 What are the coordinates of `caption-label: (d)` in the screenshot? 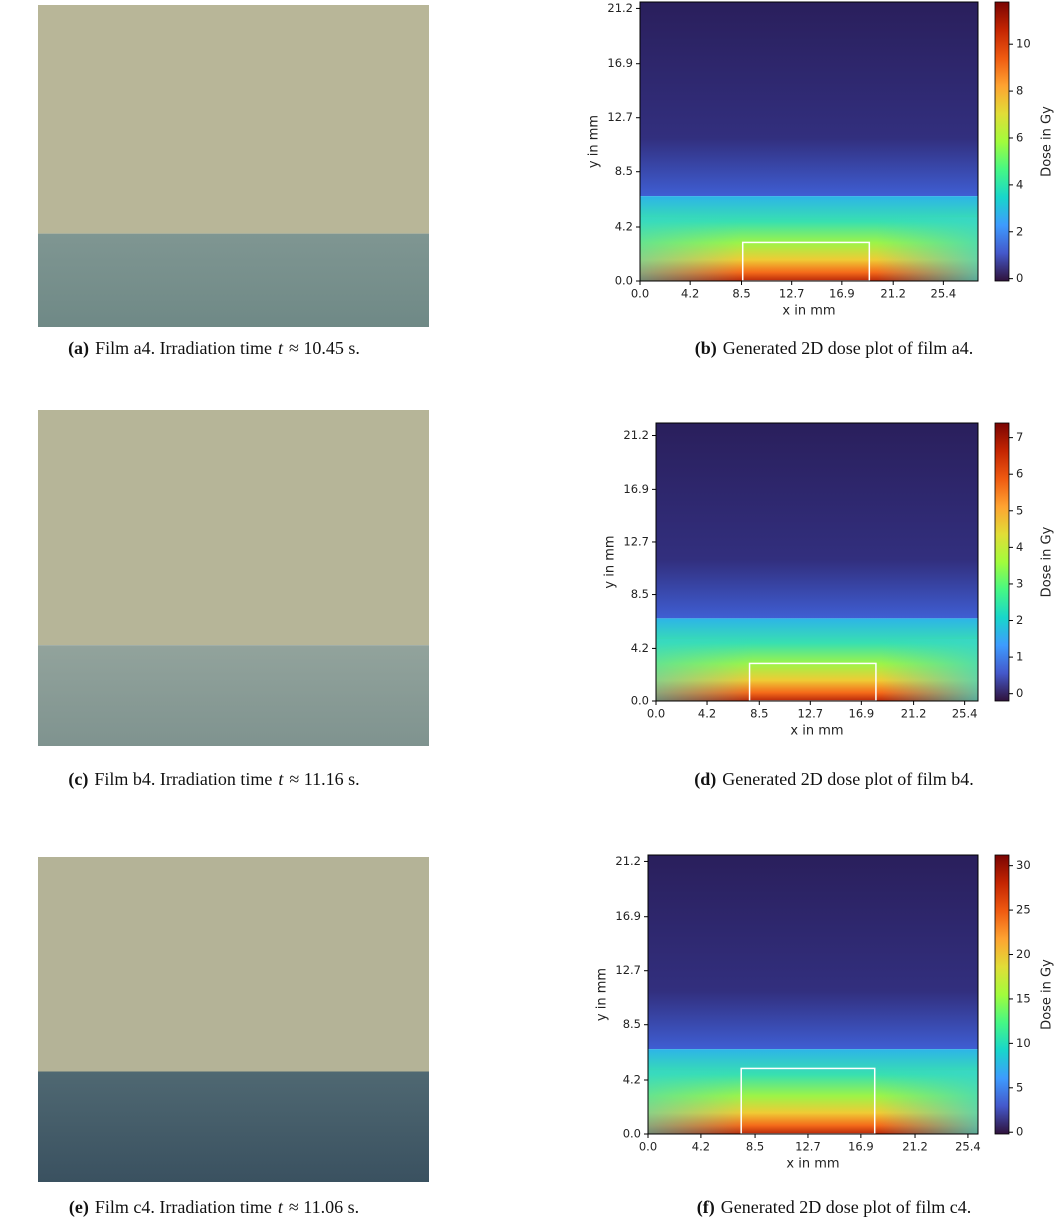 It's located at (705, 779).